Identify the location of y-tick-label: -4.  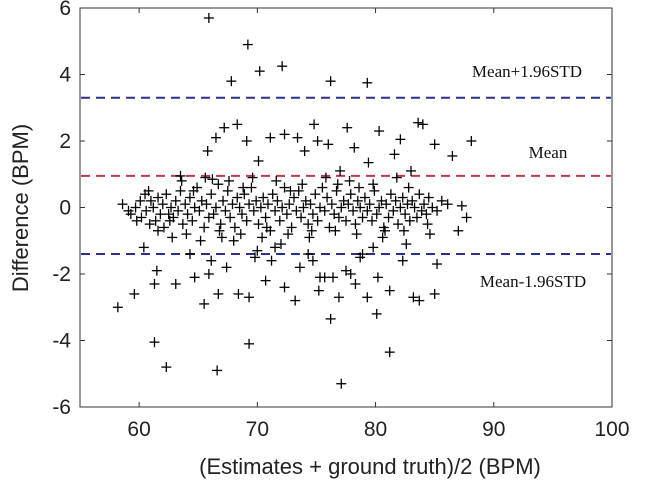
(61, 341).